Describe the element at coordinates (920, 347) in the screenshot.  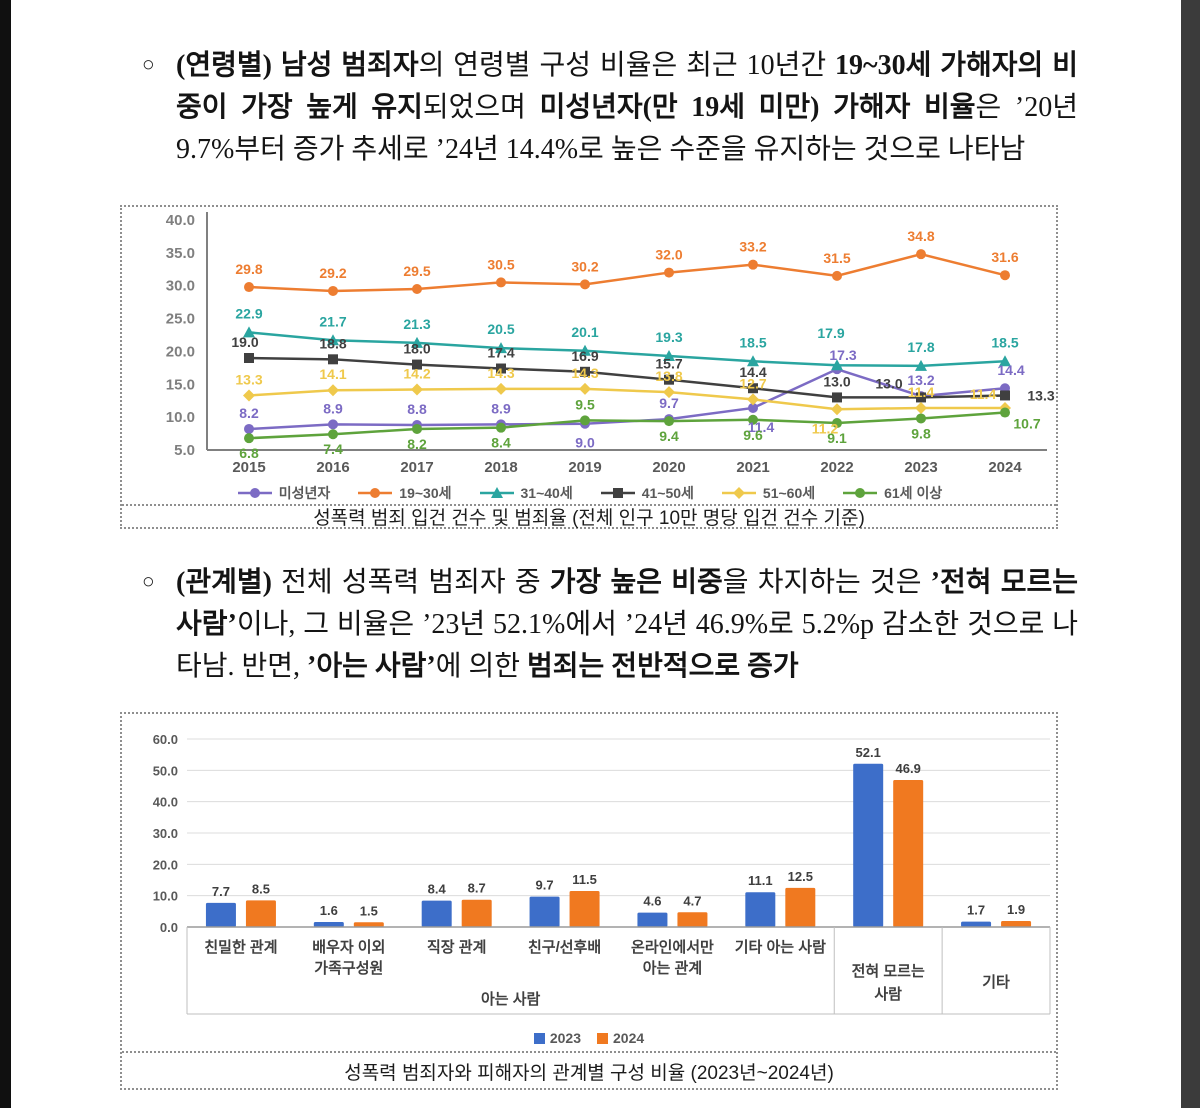
I see `svg-text: 17.8` at that location.